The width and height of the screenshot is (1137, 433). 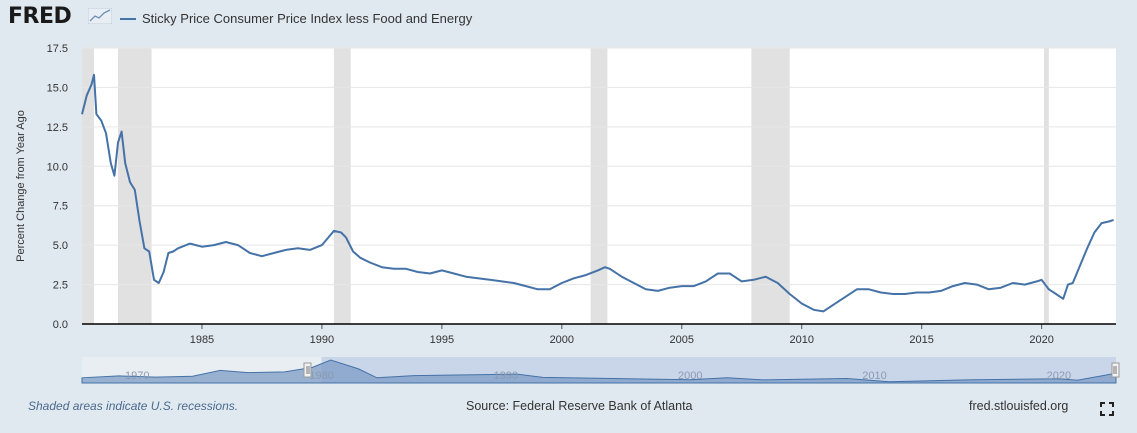 I want to click on navigator-label: 2000, so click(x=690, y=376).